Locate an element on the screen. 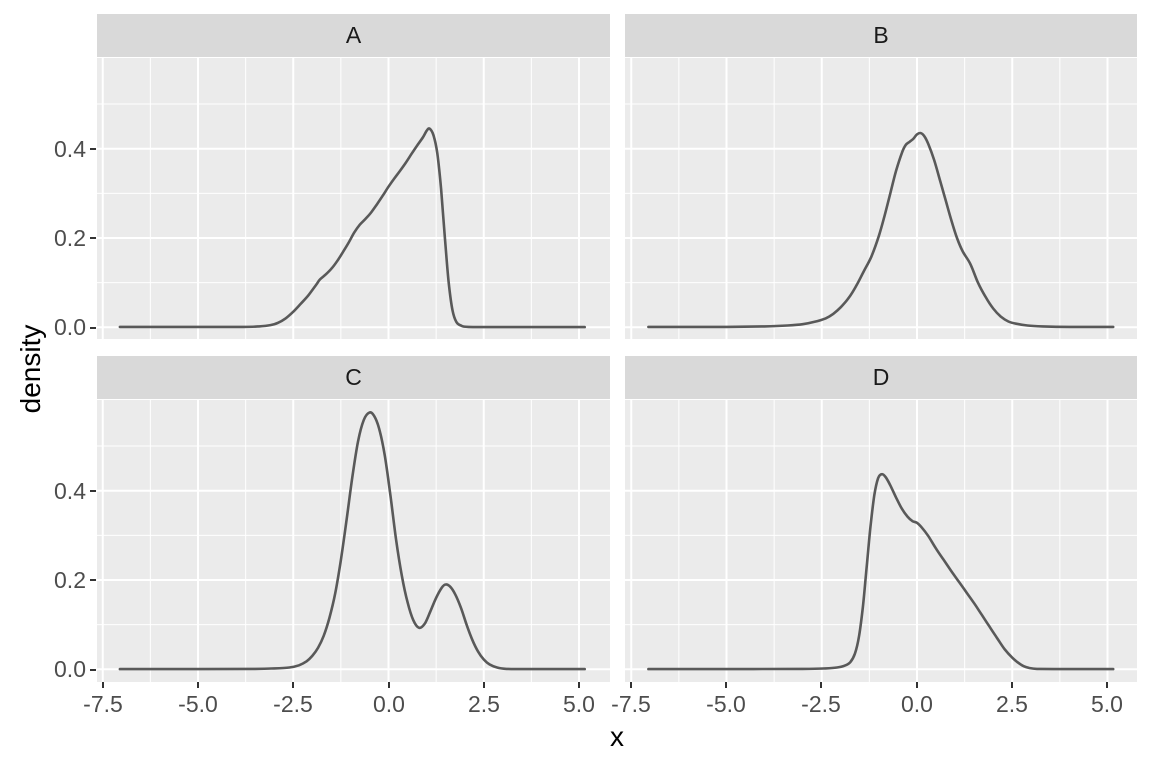 This screenshot has width=1152, height=768. facet-label-c: C is located at coordinates (353, 377).